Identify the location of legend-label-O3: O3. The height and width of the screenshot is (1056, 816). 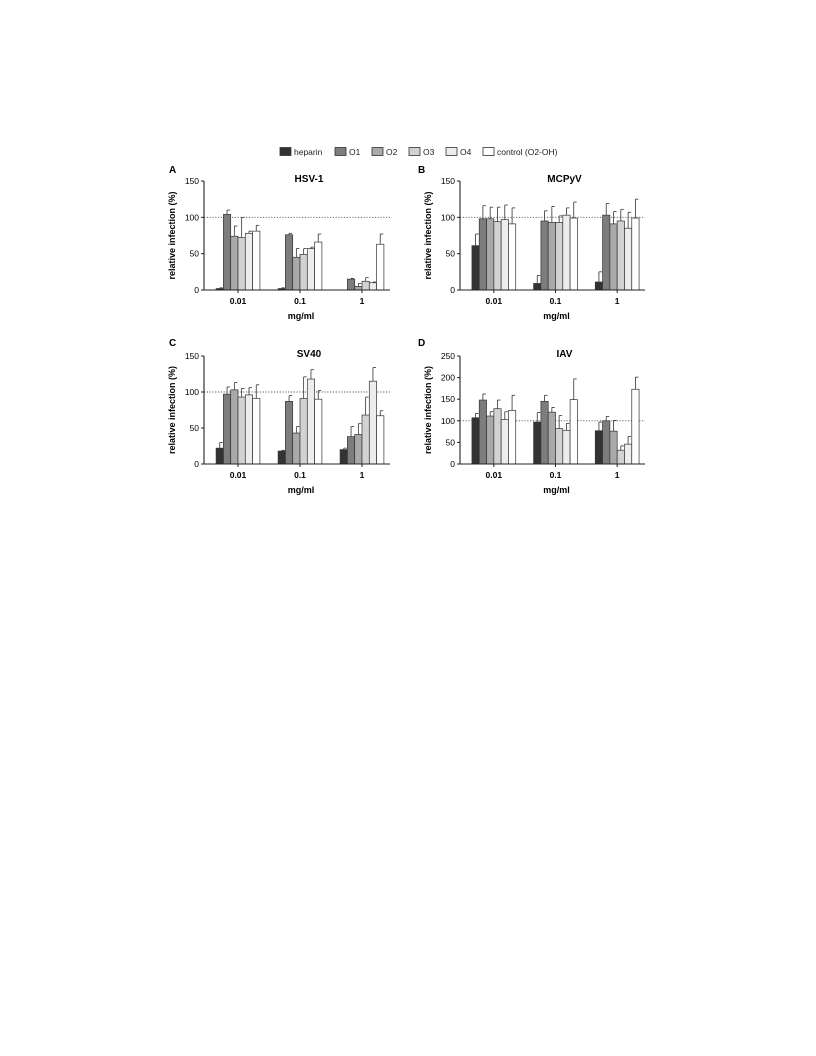
(429, 152).